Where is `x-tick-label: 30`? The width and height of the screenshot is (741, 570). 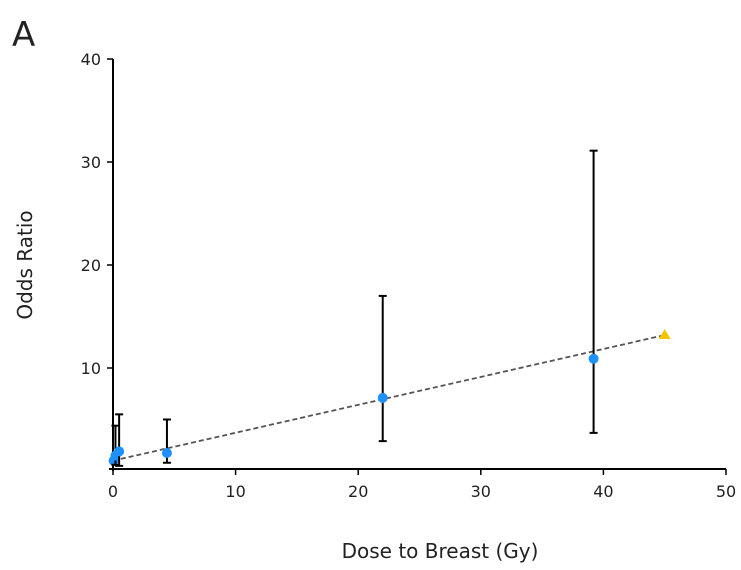 x-tick-label: 30 is located at coordinates (481, 491).